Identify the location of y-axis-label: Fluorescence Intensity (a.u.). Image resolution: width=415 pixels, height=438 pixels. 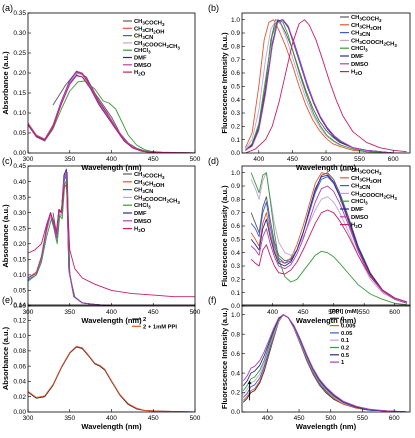
(224, 83).